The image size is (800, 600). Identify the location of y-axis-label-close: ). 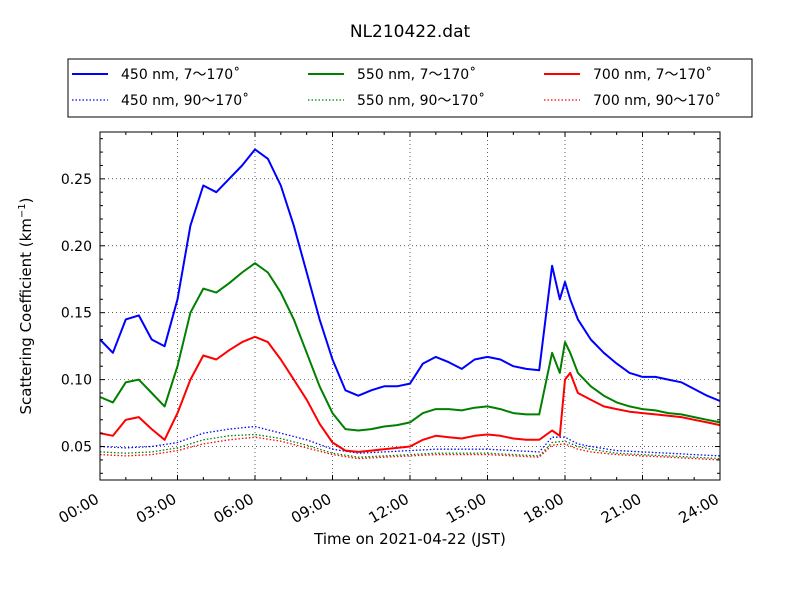
(26, 200).